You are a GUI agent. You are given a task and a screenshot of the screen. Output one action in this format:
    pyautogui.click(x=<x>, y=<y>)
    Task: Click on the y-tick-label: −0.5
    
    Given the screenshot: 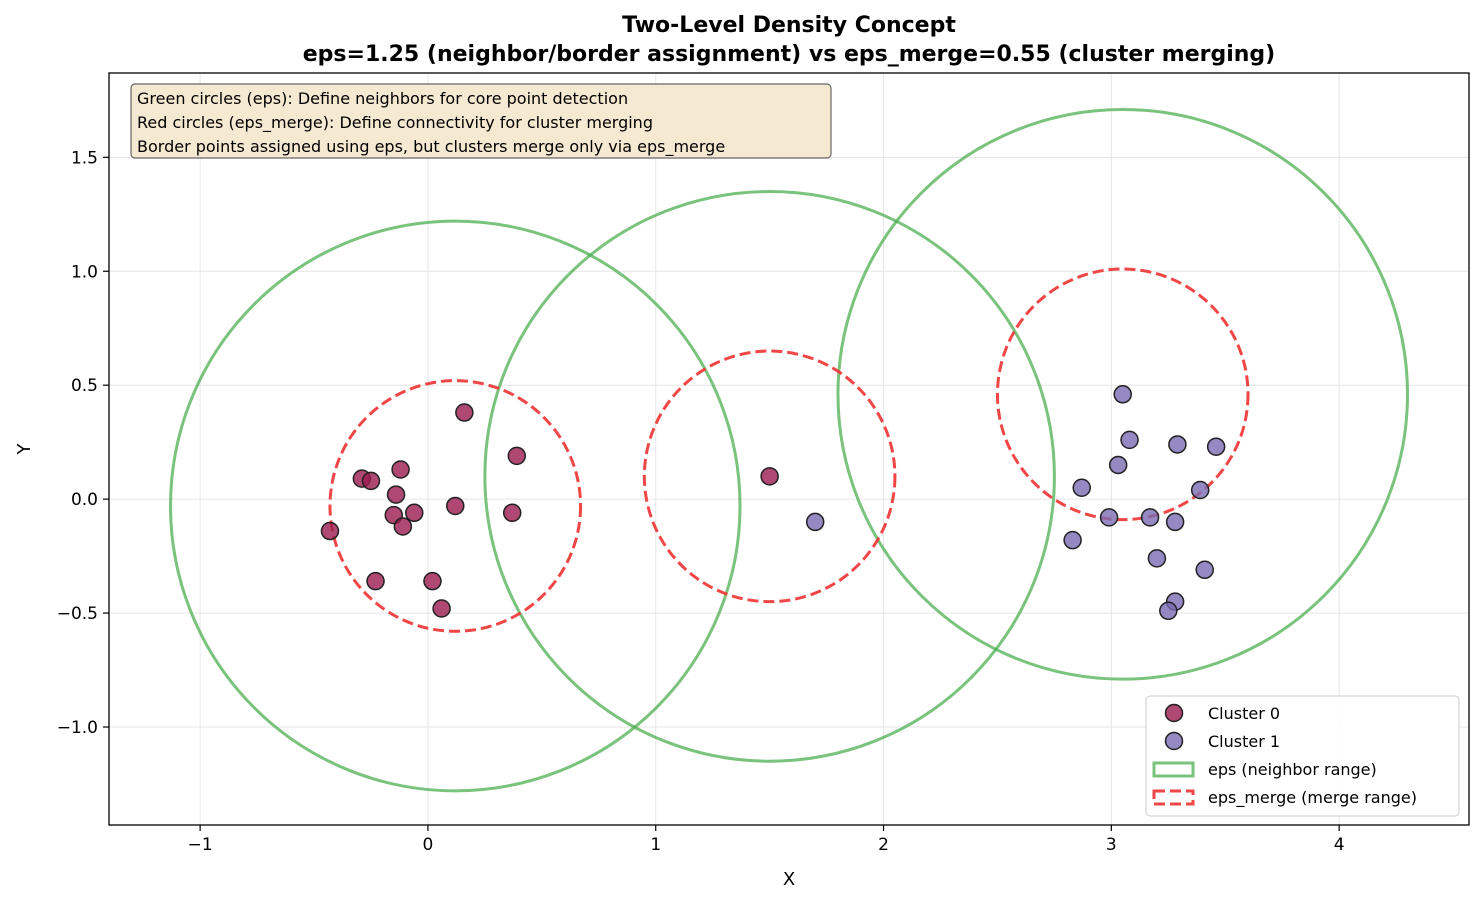 What is the action you would take?
    pyautogui.click(x=77, y=614)
    